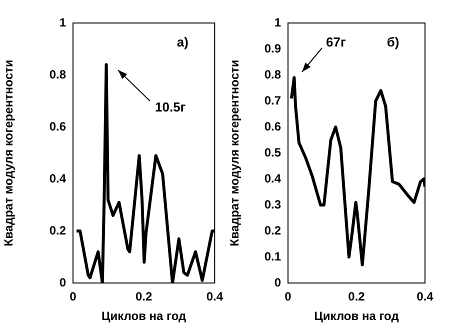  What do you see at coordinates (170, 107) in the screenshot?
I see `annotation: 10.5г` at bounding box center [170, 107].